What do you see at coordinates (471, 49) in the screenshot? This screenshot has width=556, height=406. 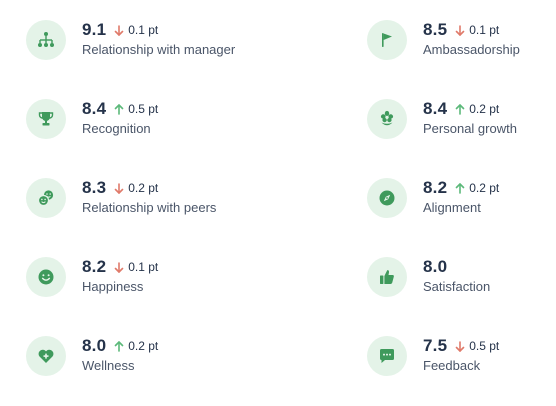 I see `metric-label: Ambassadorship` at bounding box center [471, 49].